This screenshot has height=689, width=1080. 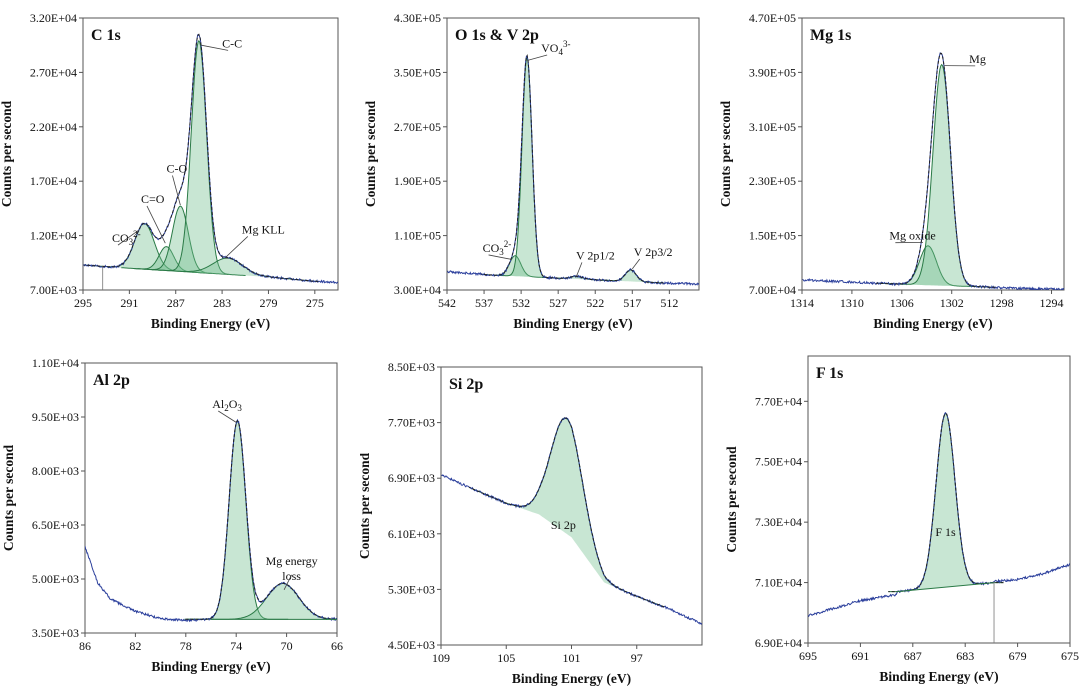 I want to click on x-tick-label: 86, so click(x=85, y=646).